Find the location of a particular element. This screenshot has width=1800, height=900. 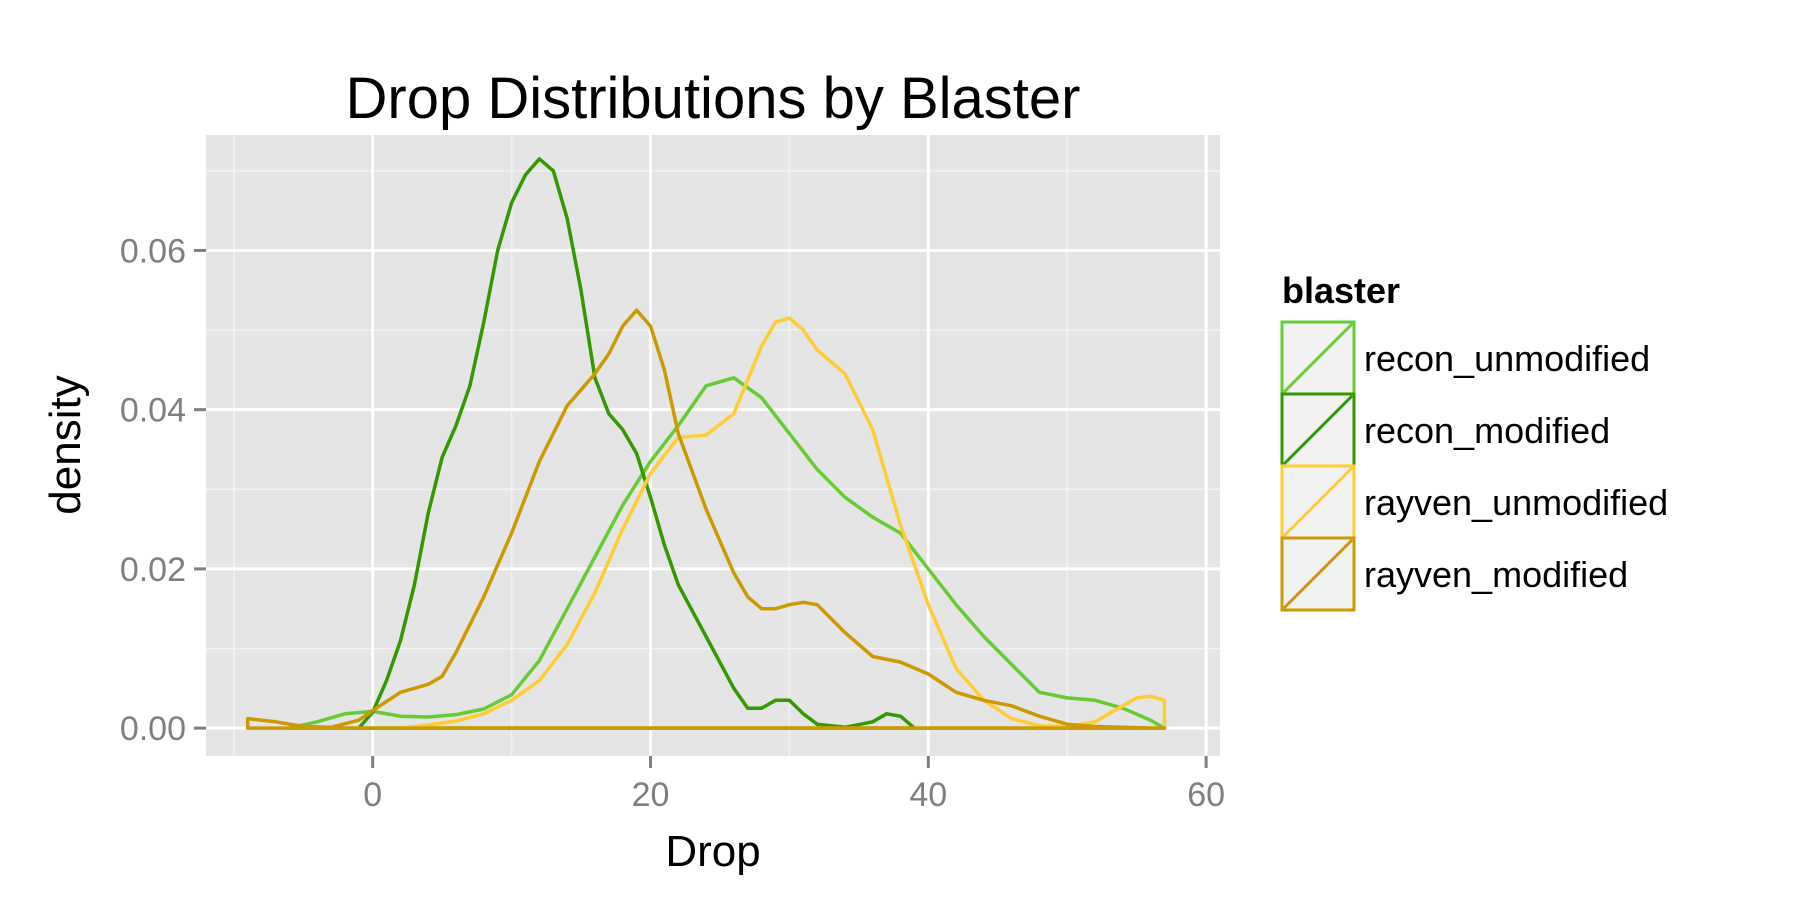

x-tick-label: 20 is located at coordinates (651, 795).